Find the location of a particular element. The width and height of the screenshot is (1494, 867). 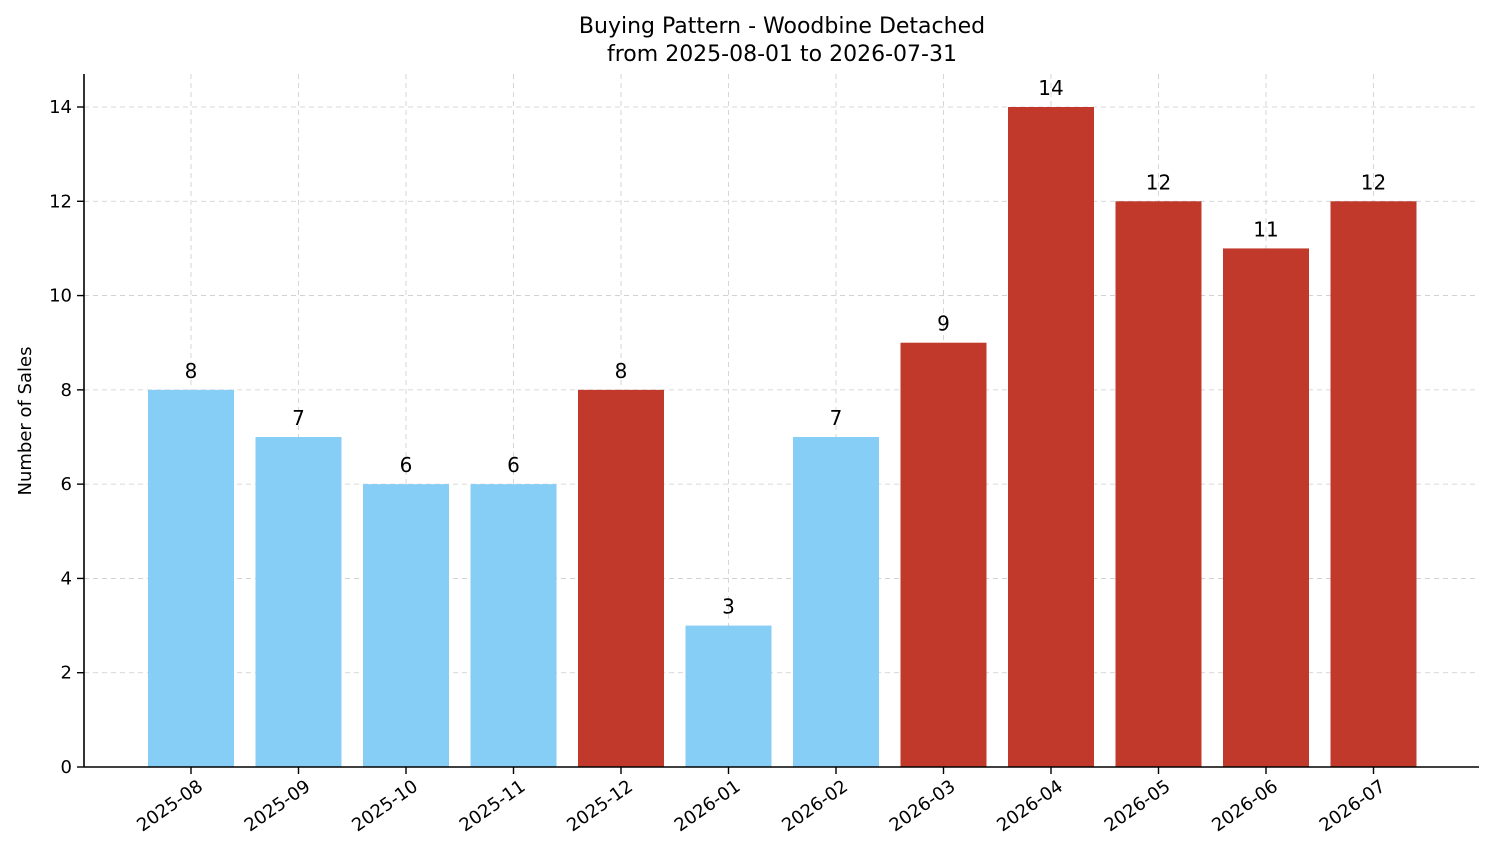

data-label-2025-11: 6 is located at coordinates (513, 465).